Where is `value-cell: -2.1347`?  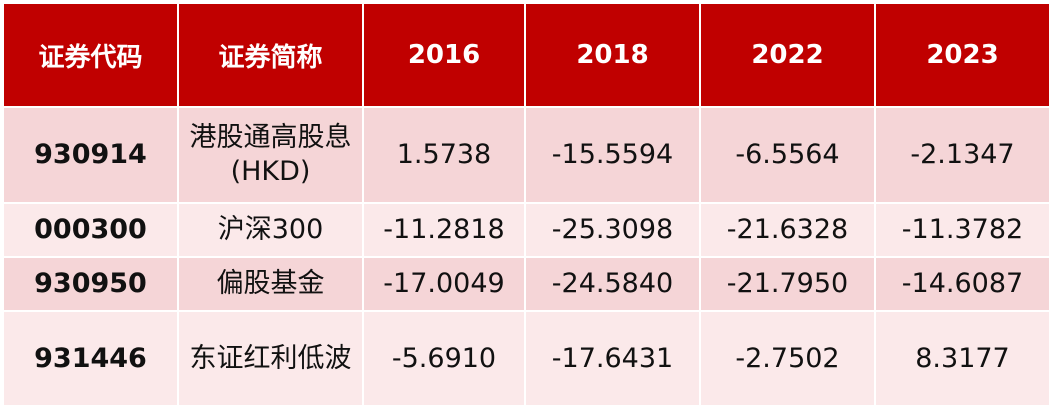
value-cell: -2.1347 is located at coordinates (962, 155).